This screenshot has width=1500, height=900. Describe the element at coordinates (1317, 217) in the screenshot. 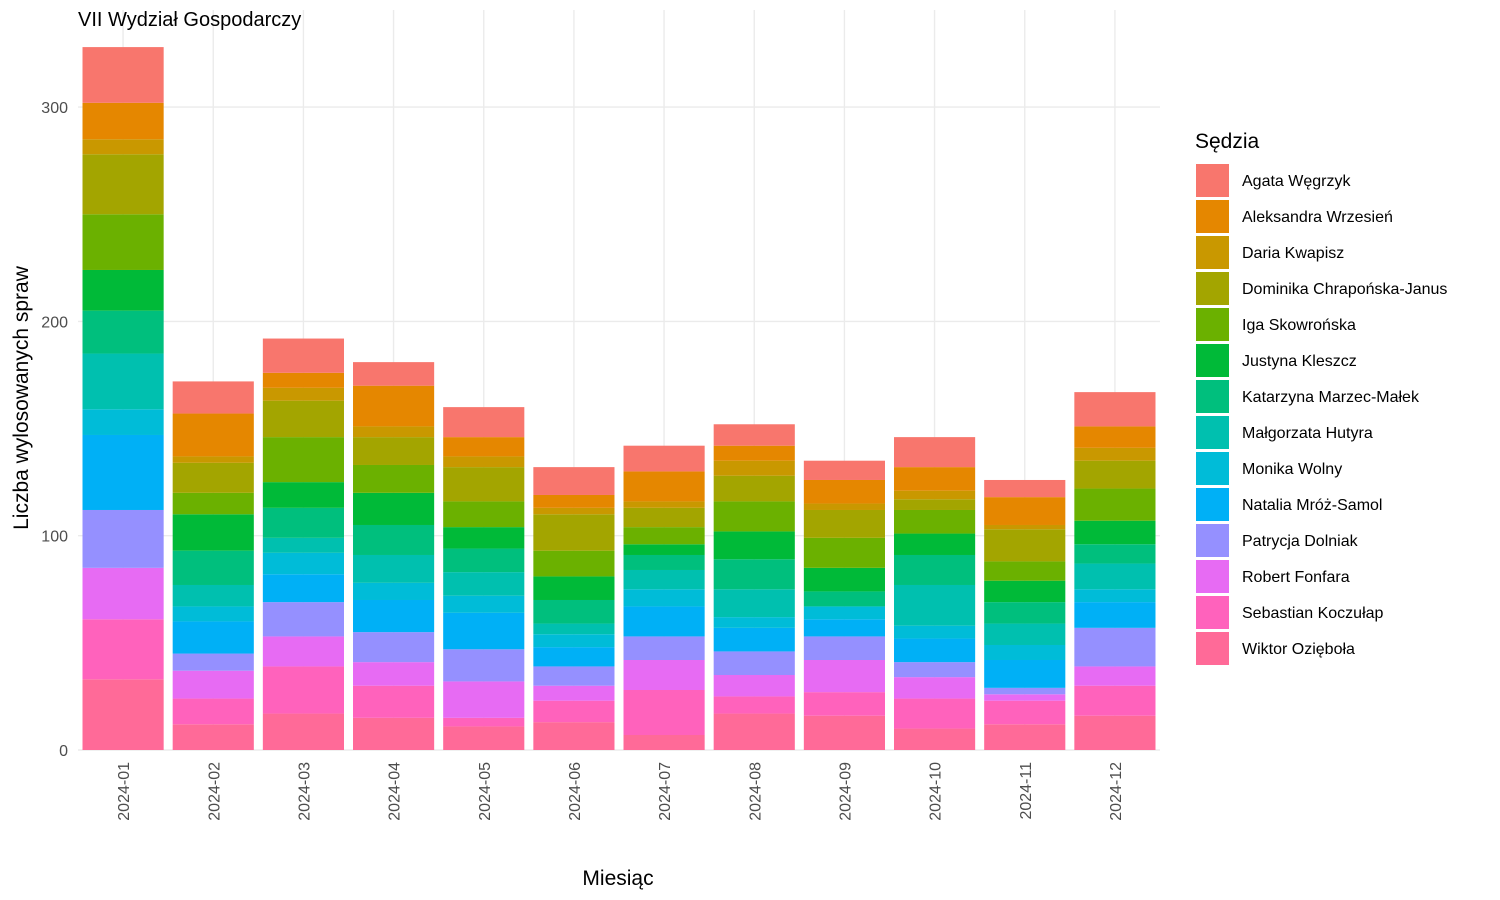

I see `legend-label: Aleksandra Wrzesień` at that location.